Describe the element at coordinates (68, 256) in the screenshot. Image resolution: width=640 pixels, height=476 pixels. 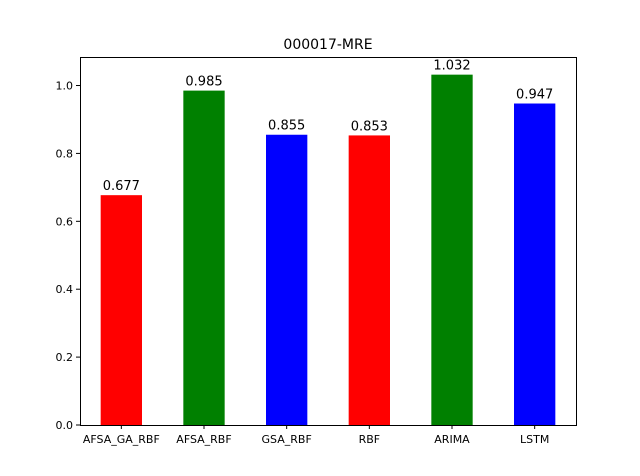
I see `y-axis: 0.0 0.2 0.4 0.6 0.8 1.0` at that location.